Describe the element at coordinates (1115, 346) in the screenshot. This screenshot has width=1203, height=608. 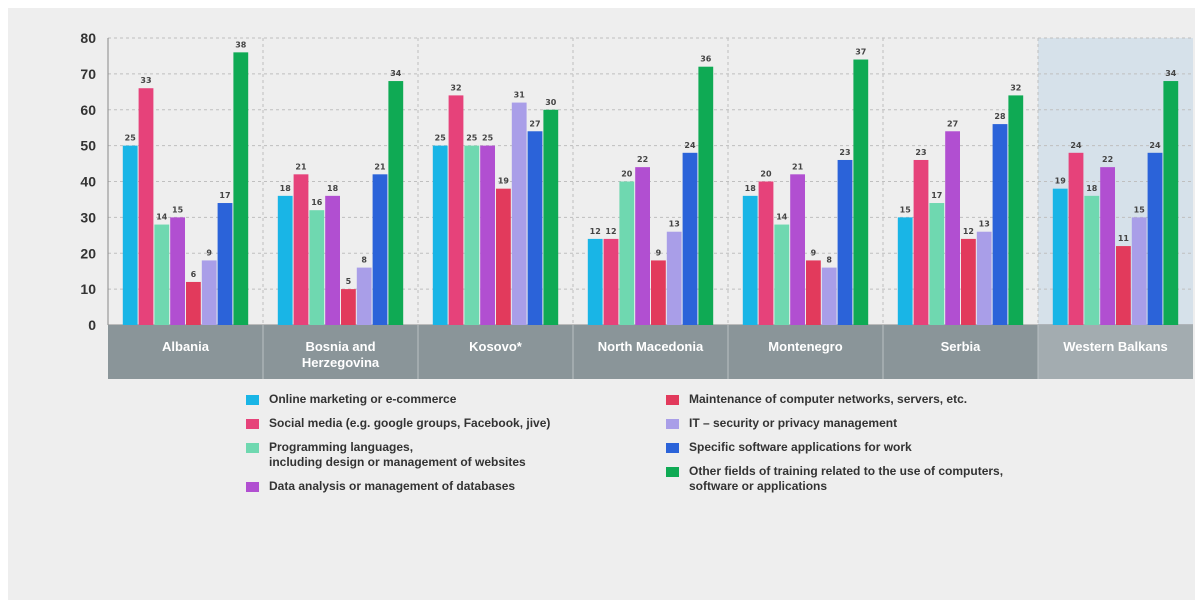
I see `x-category-label: Western Balkans` at that location.